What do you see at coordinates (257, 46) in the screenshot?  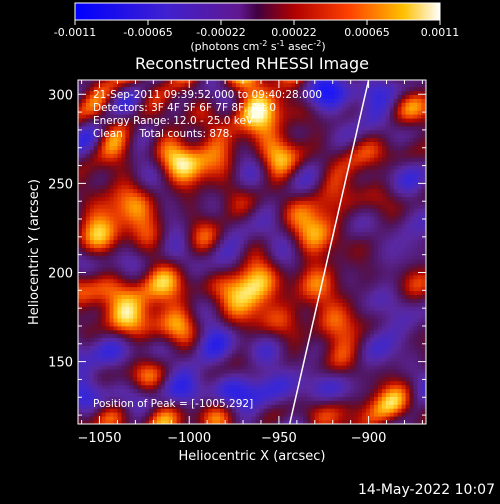 I see `colorbar-label: (photons cm-2 s-1 asec-2)` at bounding box center [257, 46].